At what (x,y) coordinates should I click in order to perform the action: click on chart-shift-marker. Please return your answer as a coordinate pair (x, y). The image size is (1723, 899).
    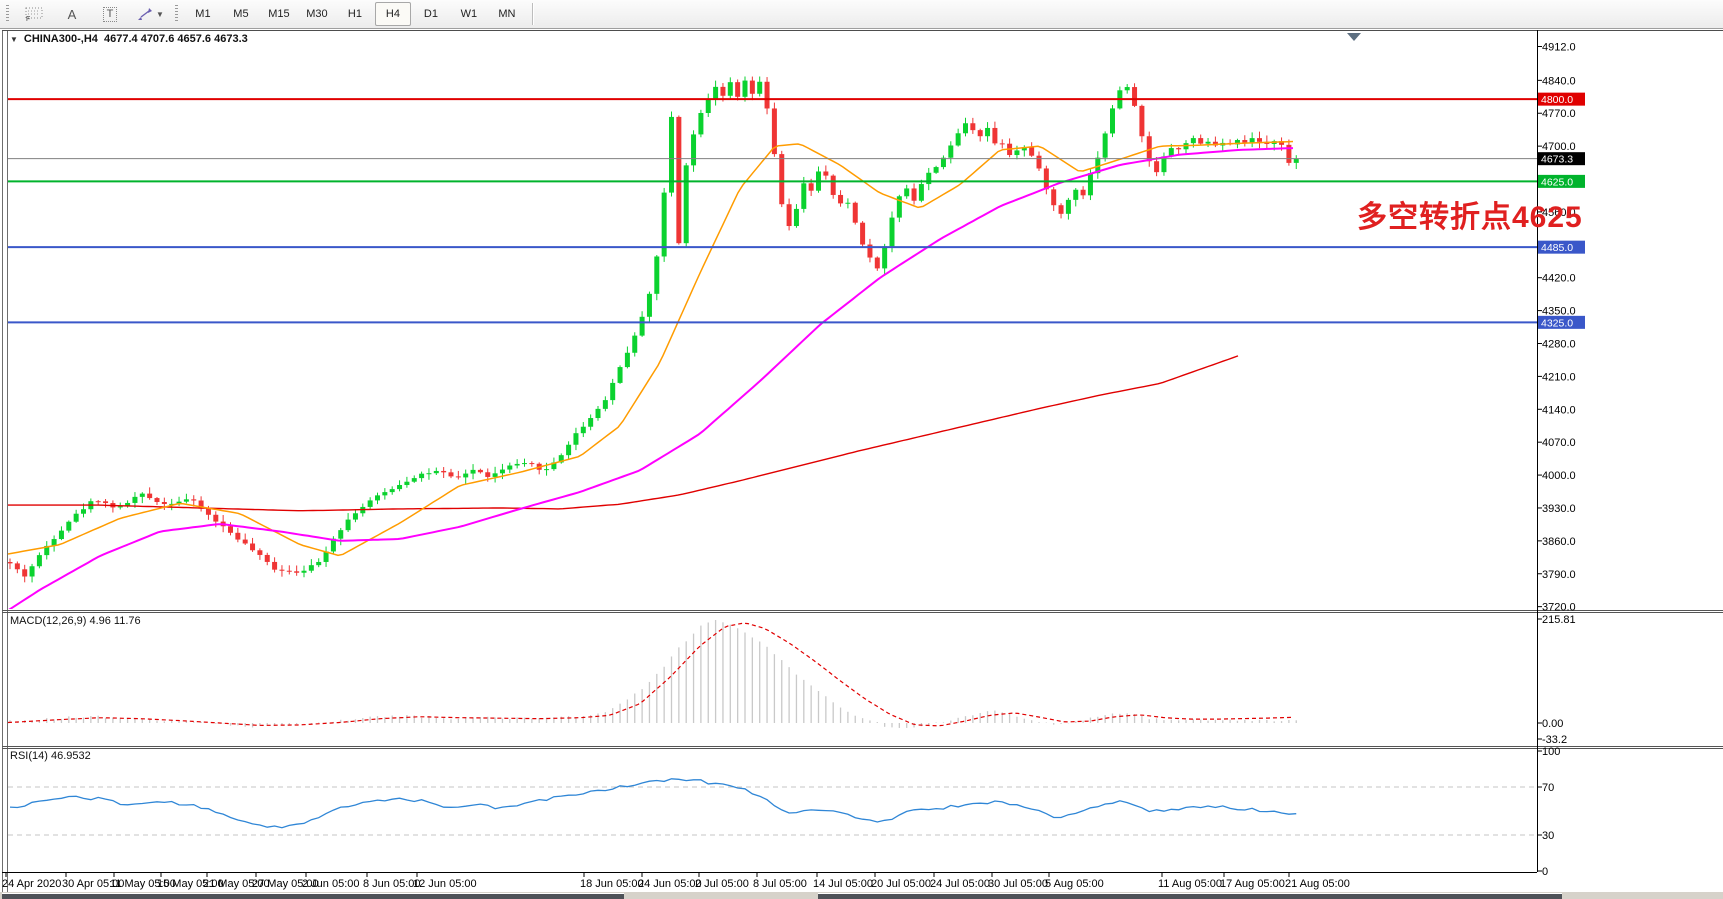
    Looking at the image, I should click on (1354, 37).